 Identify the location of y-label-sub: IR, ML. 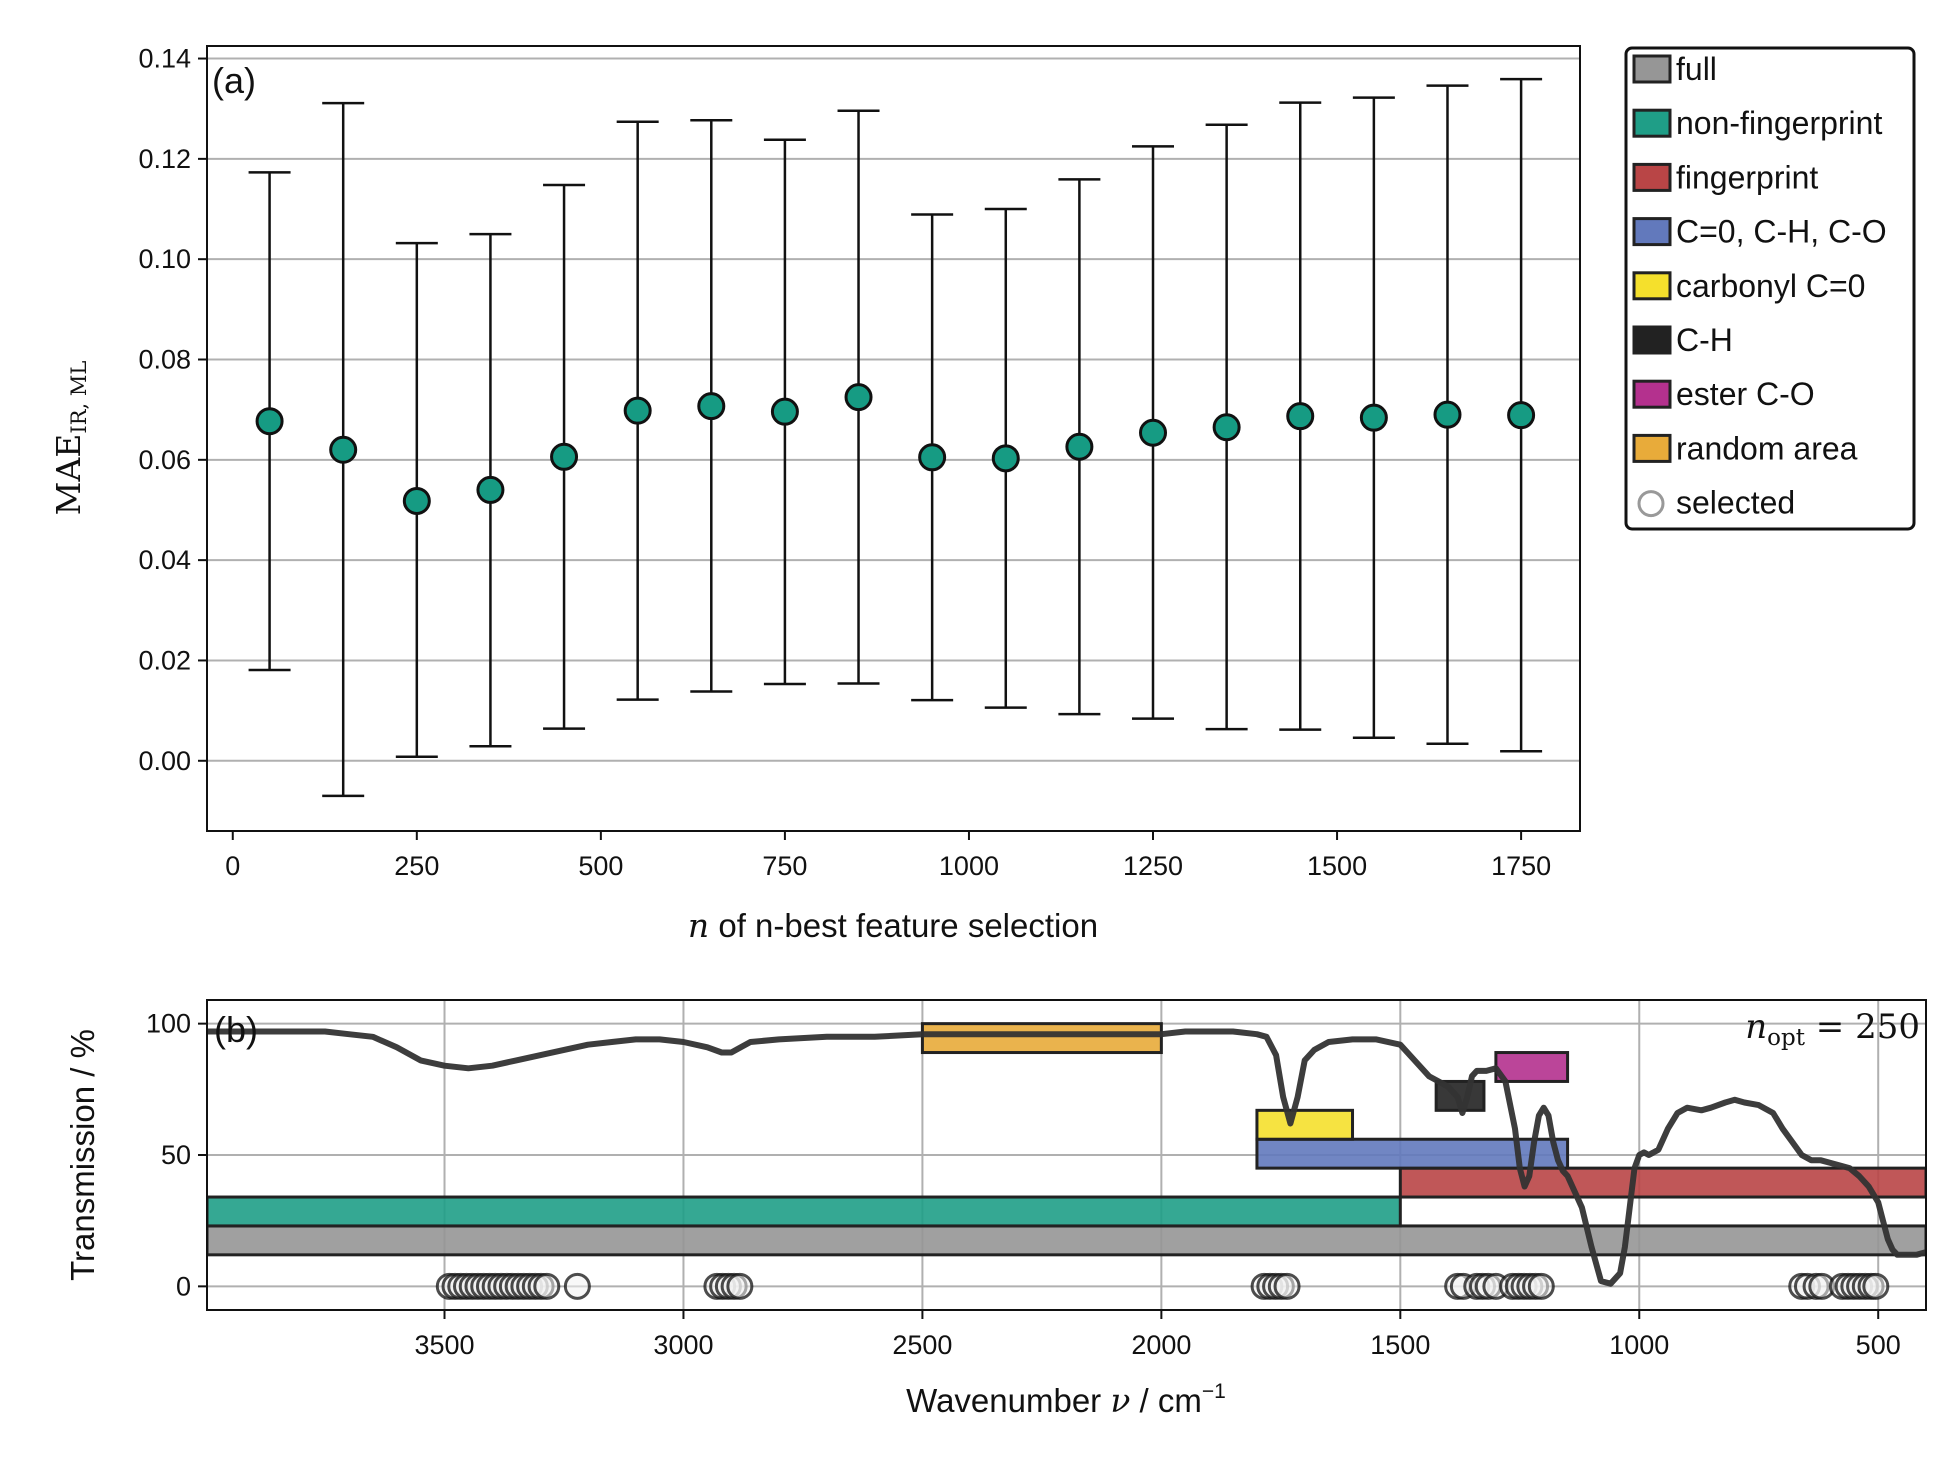
(79, 397).